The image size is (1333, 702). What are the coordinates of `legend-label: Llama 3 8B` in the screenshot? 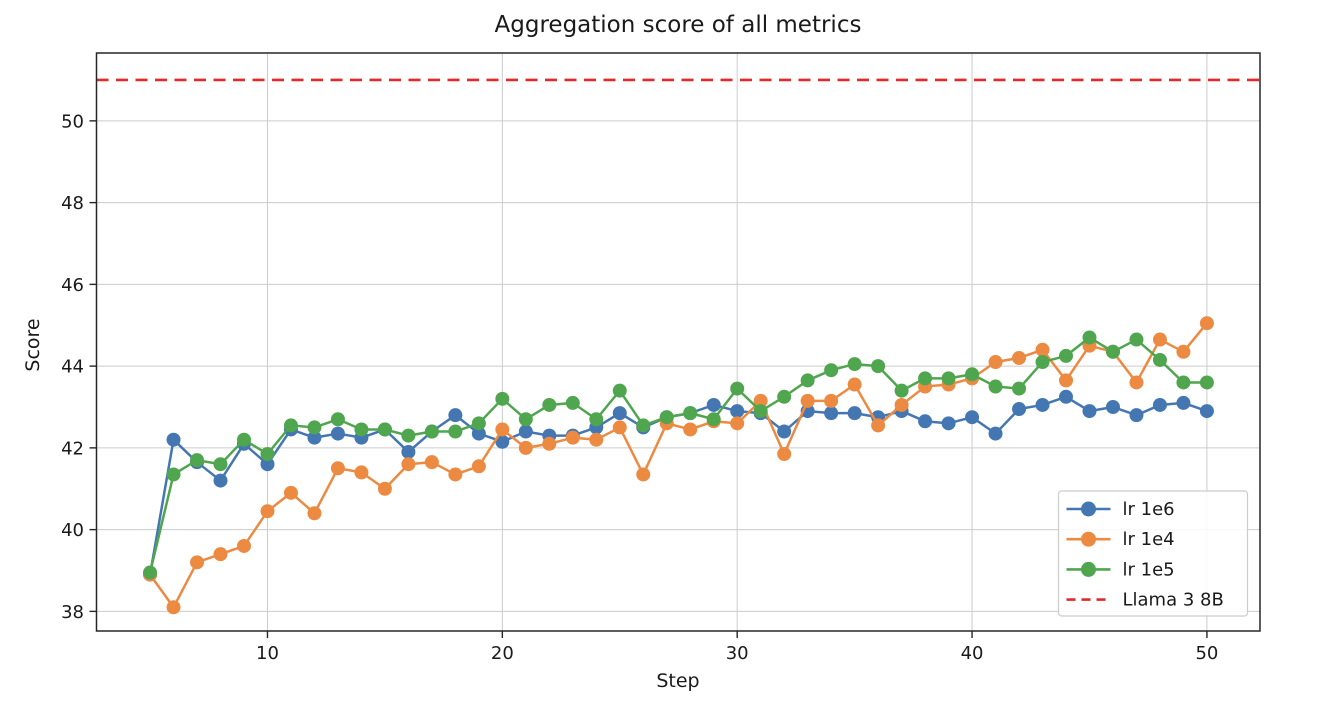 It's located at (1173, 600).